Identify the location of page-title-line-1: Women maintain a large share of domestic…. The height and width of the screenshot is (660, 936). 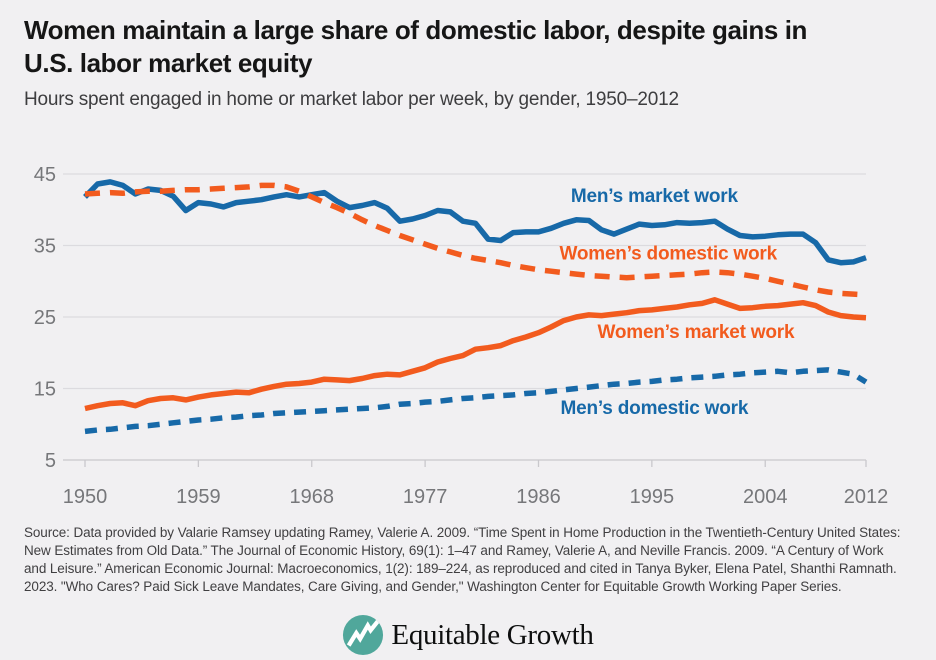
(416, 30).